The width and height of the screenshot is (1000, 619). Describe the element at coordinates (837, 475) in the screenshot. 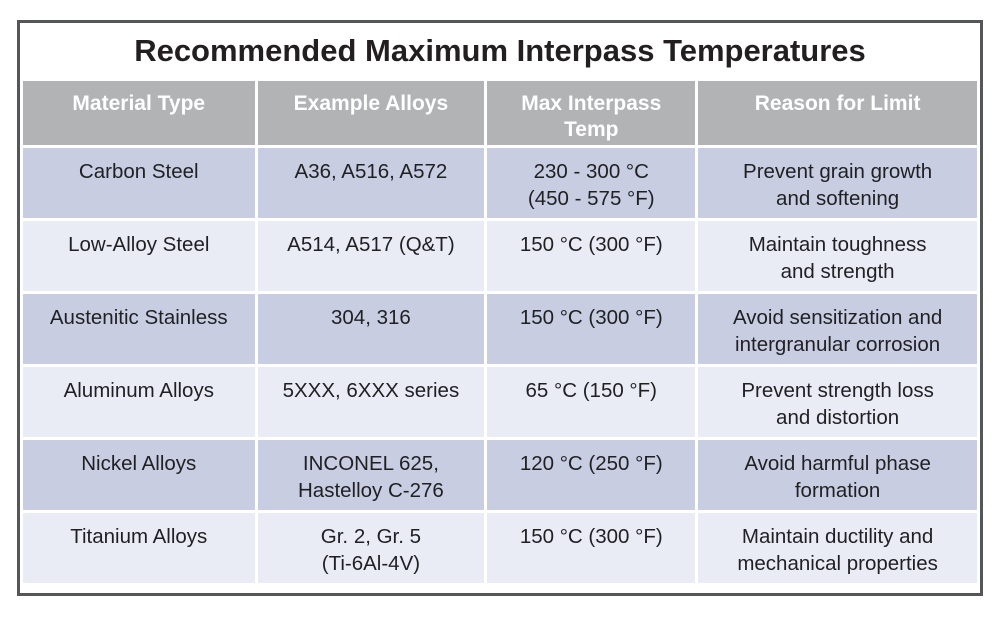

I see `cell-reason: Avoid harmful phase formation` at that location.